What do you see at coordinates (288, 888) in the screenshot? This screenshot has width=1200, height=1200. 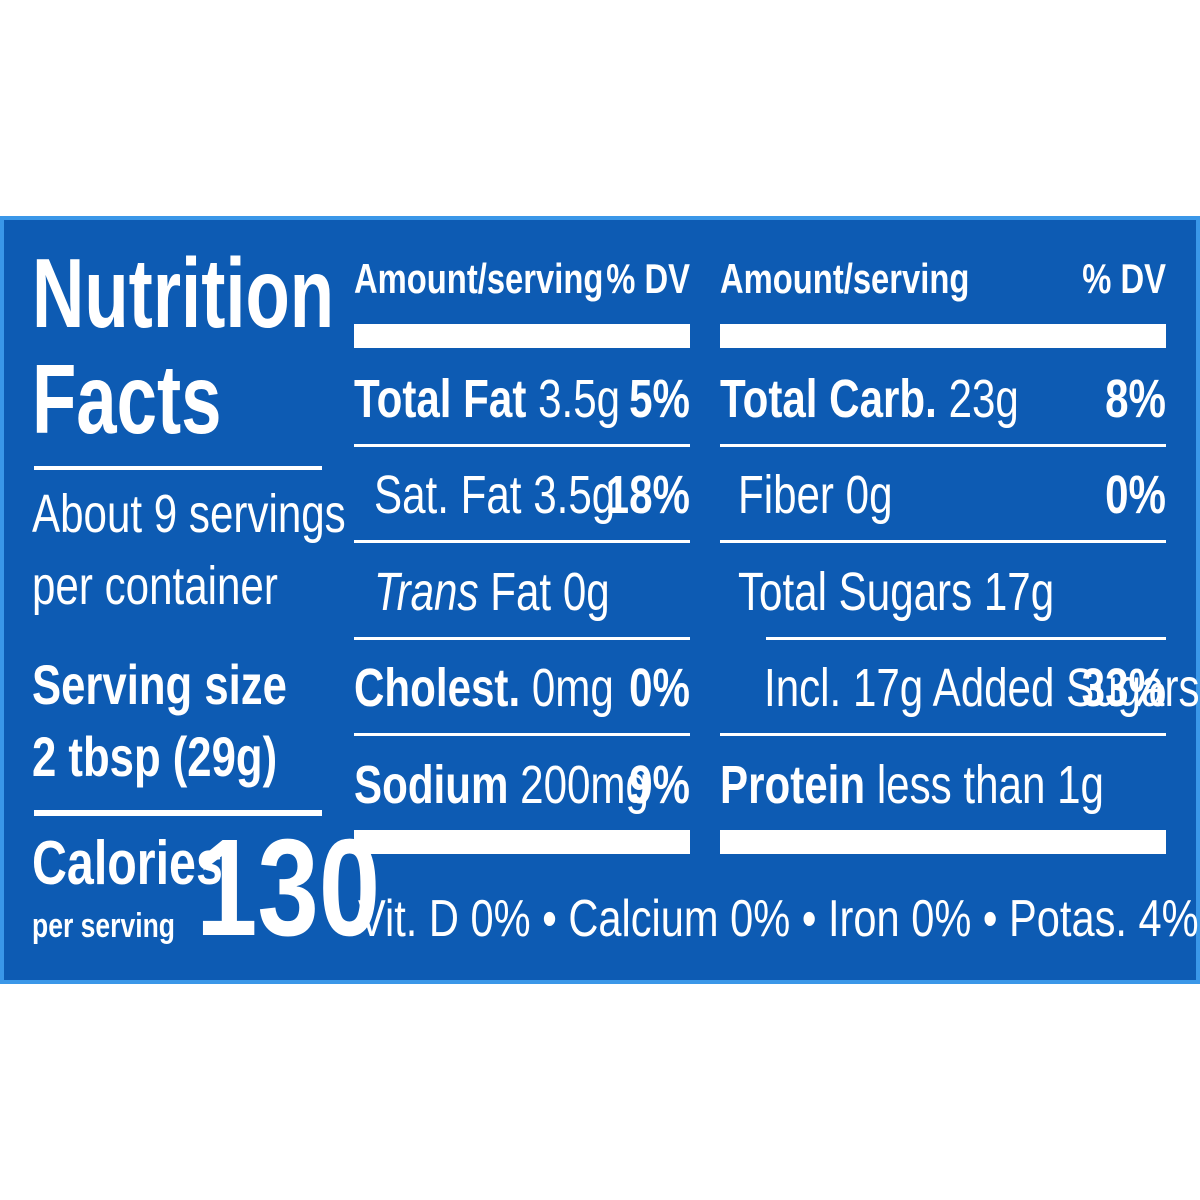 I see `calories-value: 130` at bounding box center [288, 888].